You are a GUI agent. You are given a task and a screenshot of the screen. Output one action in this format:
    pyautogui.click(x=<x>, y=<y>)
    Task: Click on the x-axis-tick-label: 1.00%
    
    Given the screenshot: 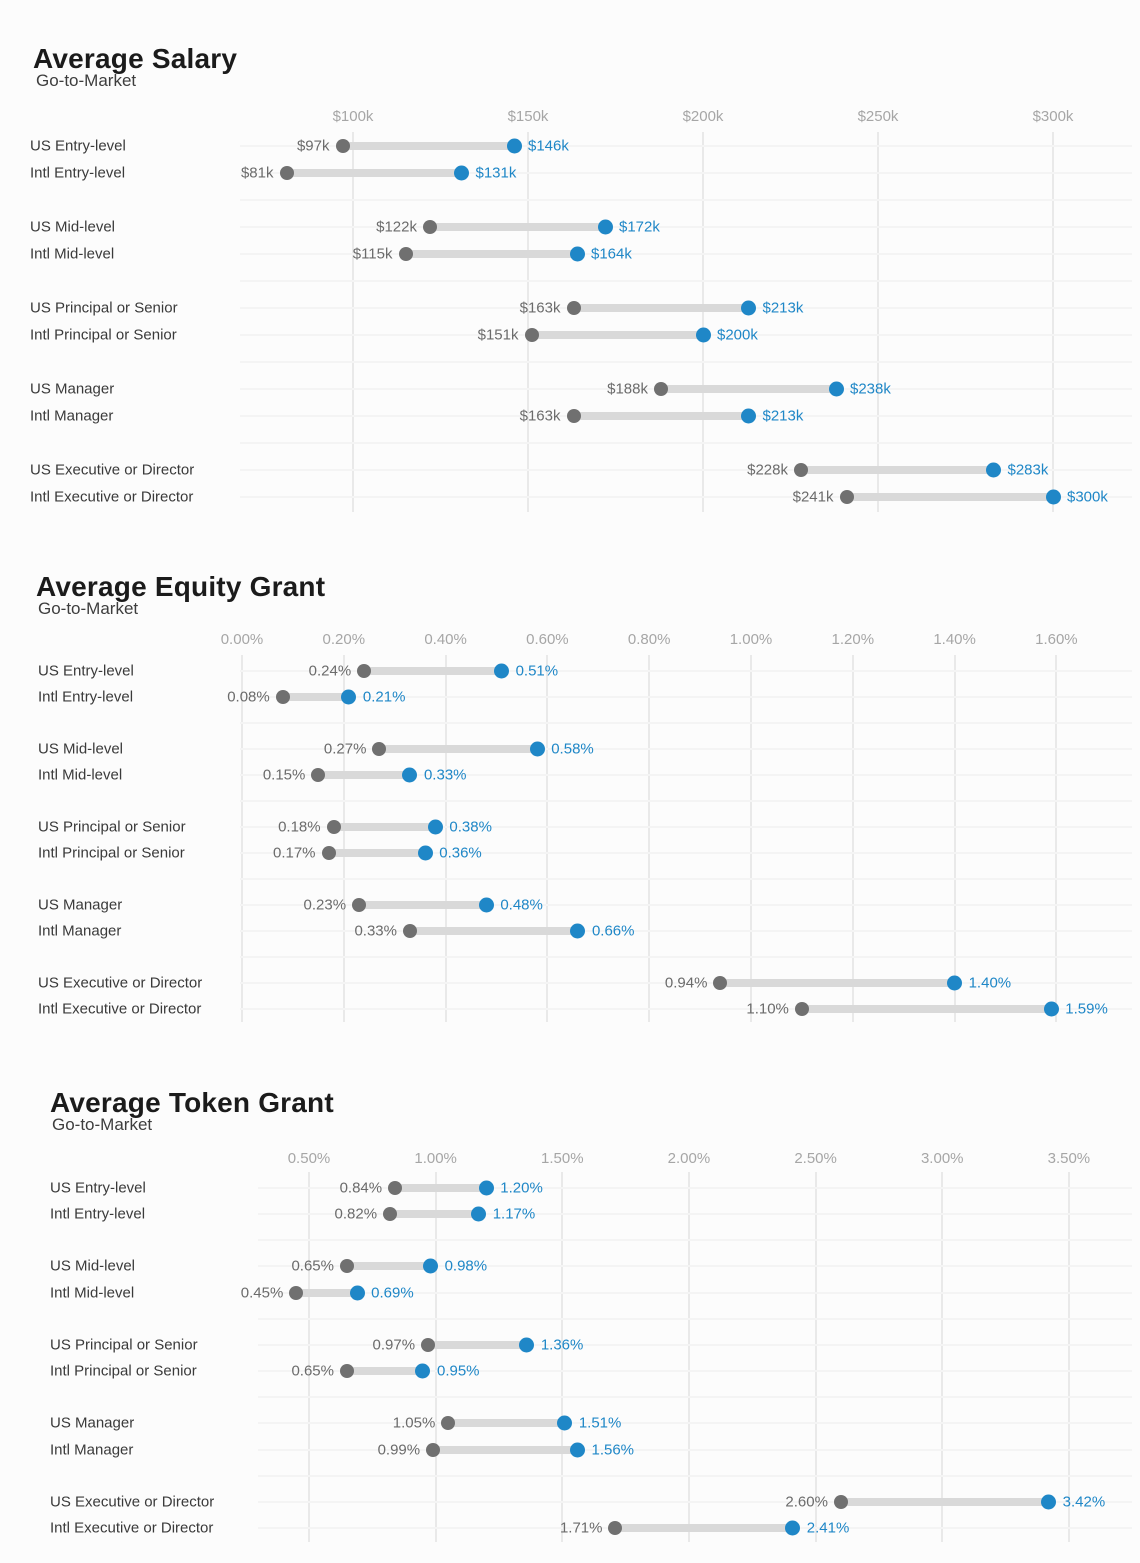 What is the action you would take?
    pyautogui.click(x=751, y=639)
    